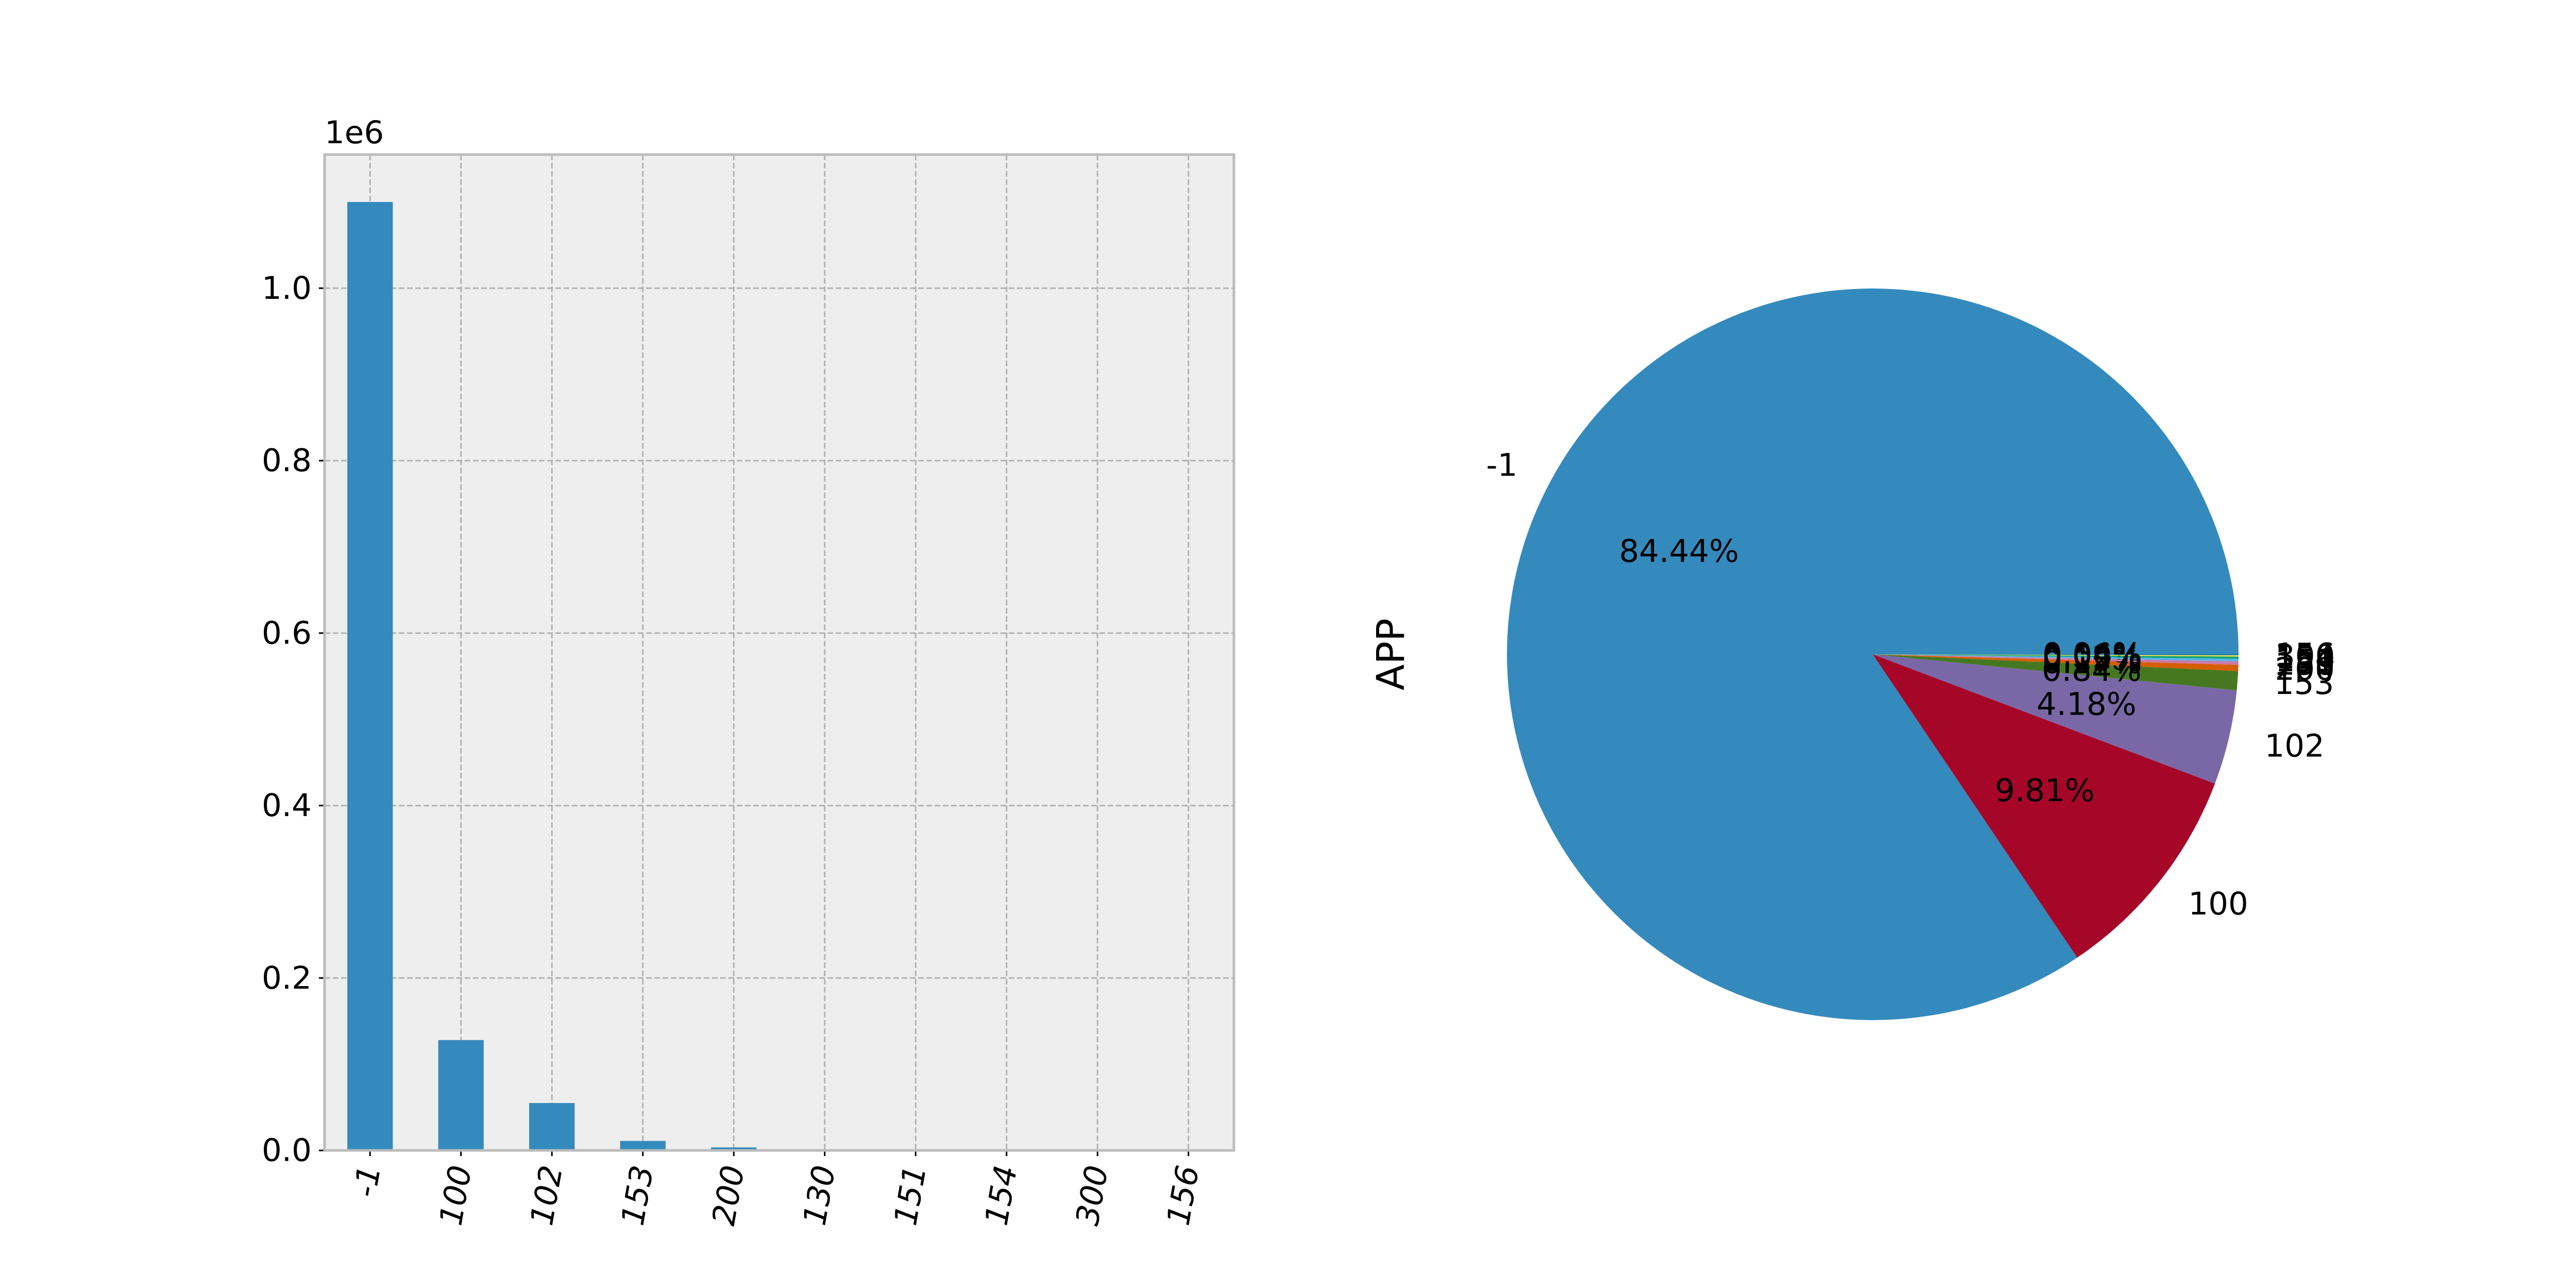 This screenshot has width=2576, height=1288. I want to click on pie-pct-label: 0.27%, so click(2092, 662).